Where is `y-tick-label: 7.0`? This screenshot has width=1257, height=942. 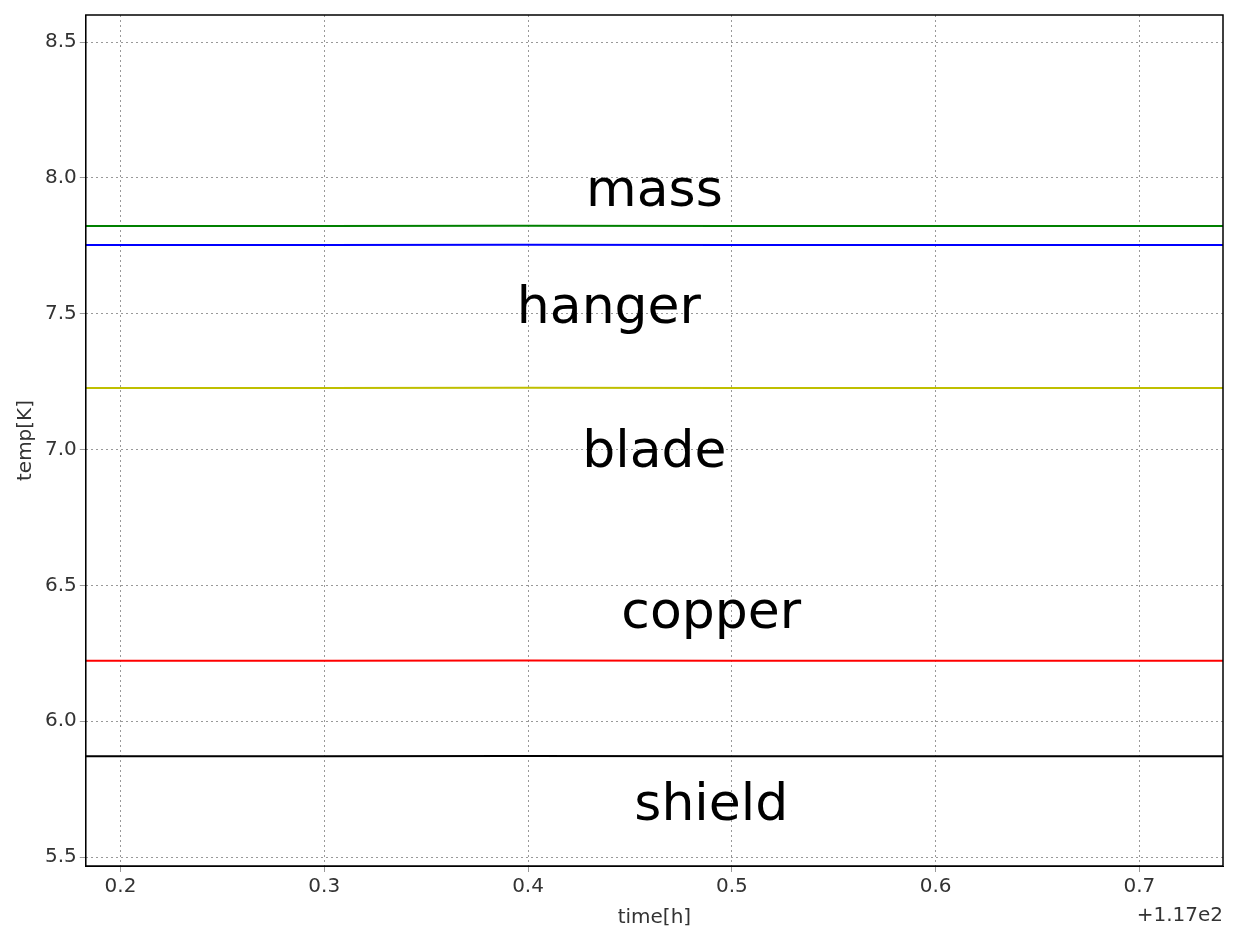
y-tick-label: 7.0 is located at coordinates (60, 447).